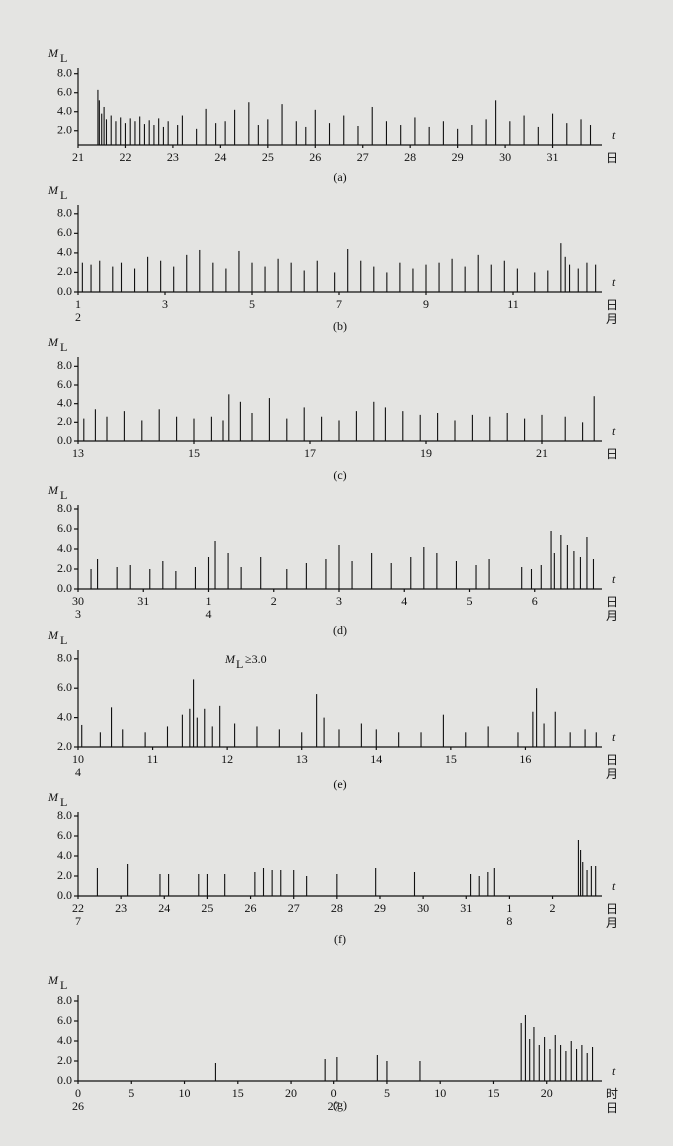 This screenshot has height=1146, width=673. Describe the element at coordinates (334, 1106) in the screenshot. I see `month-label: 27` at that location.